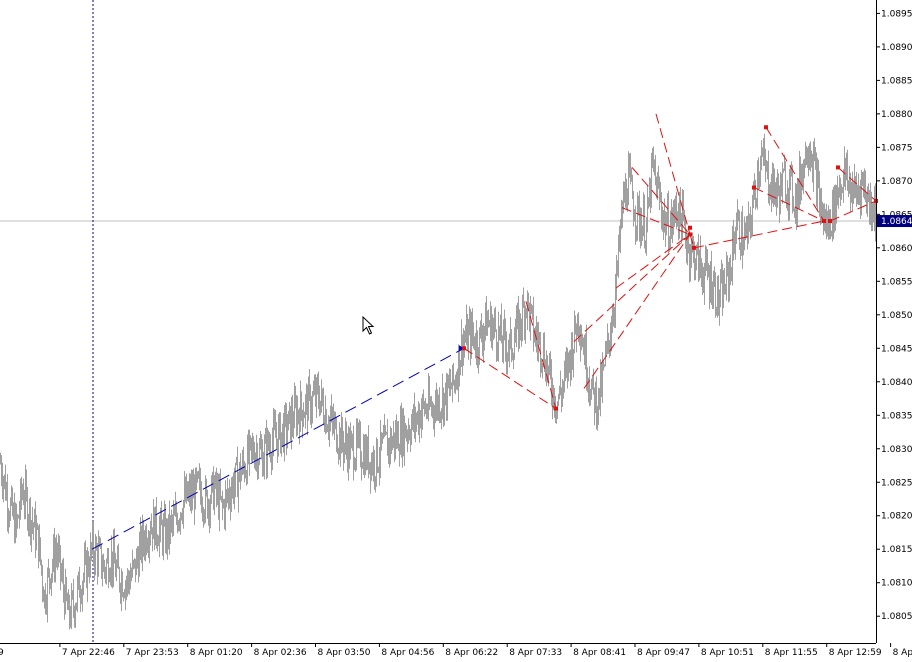 Image resolution: width=912 pixels, height=662 pixels. Describe the element at coordinates (88, 653) in the screenshot. I see `x-tick-label: 7 Apr 22:46` at that location.